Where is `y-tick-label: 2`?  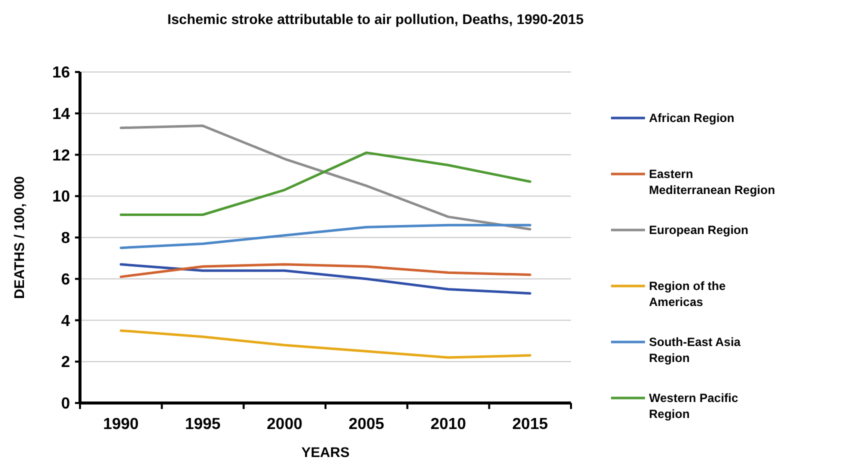 y-tick-label: 2 is located at coordinates (65, 363).